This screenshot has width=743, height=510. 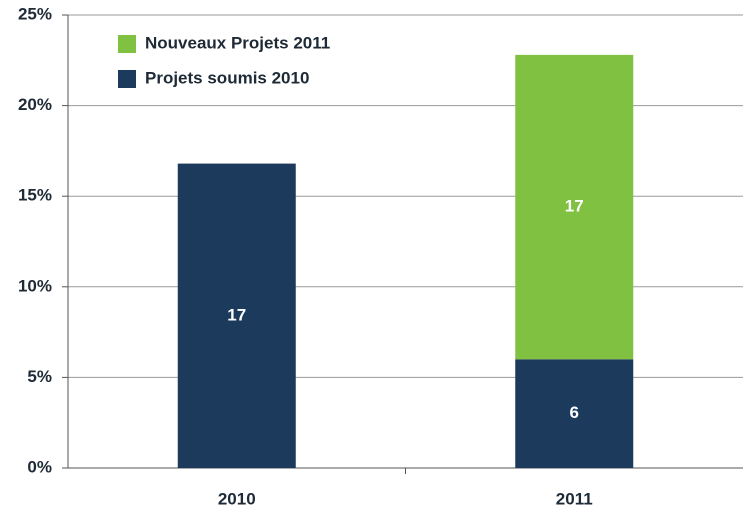 I want to click on y-tick-label: 5%, so click(x=39, y=376).